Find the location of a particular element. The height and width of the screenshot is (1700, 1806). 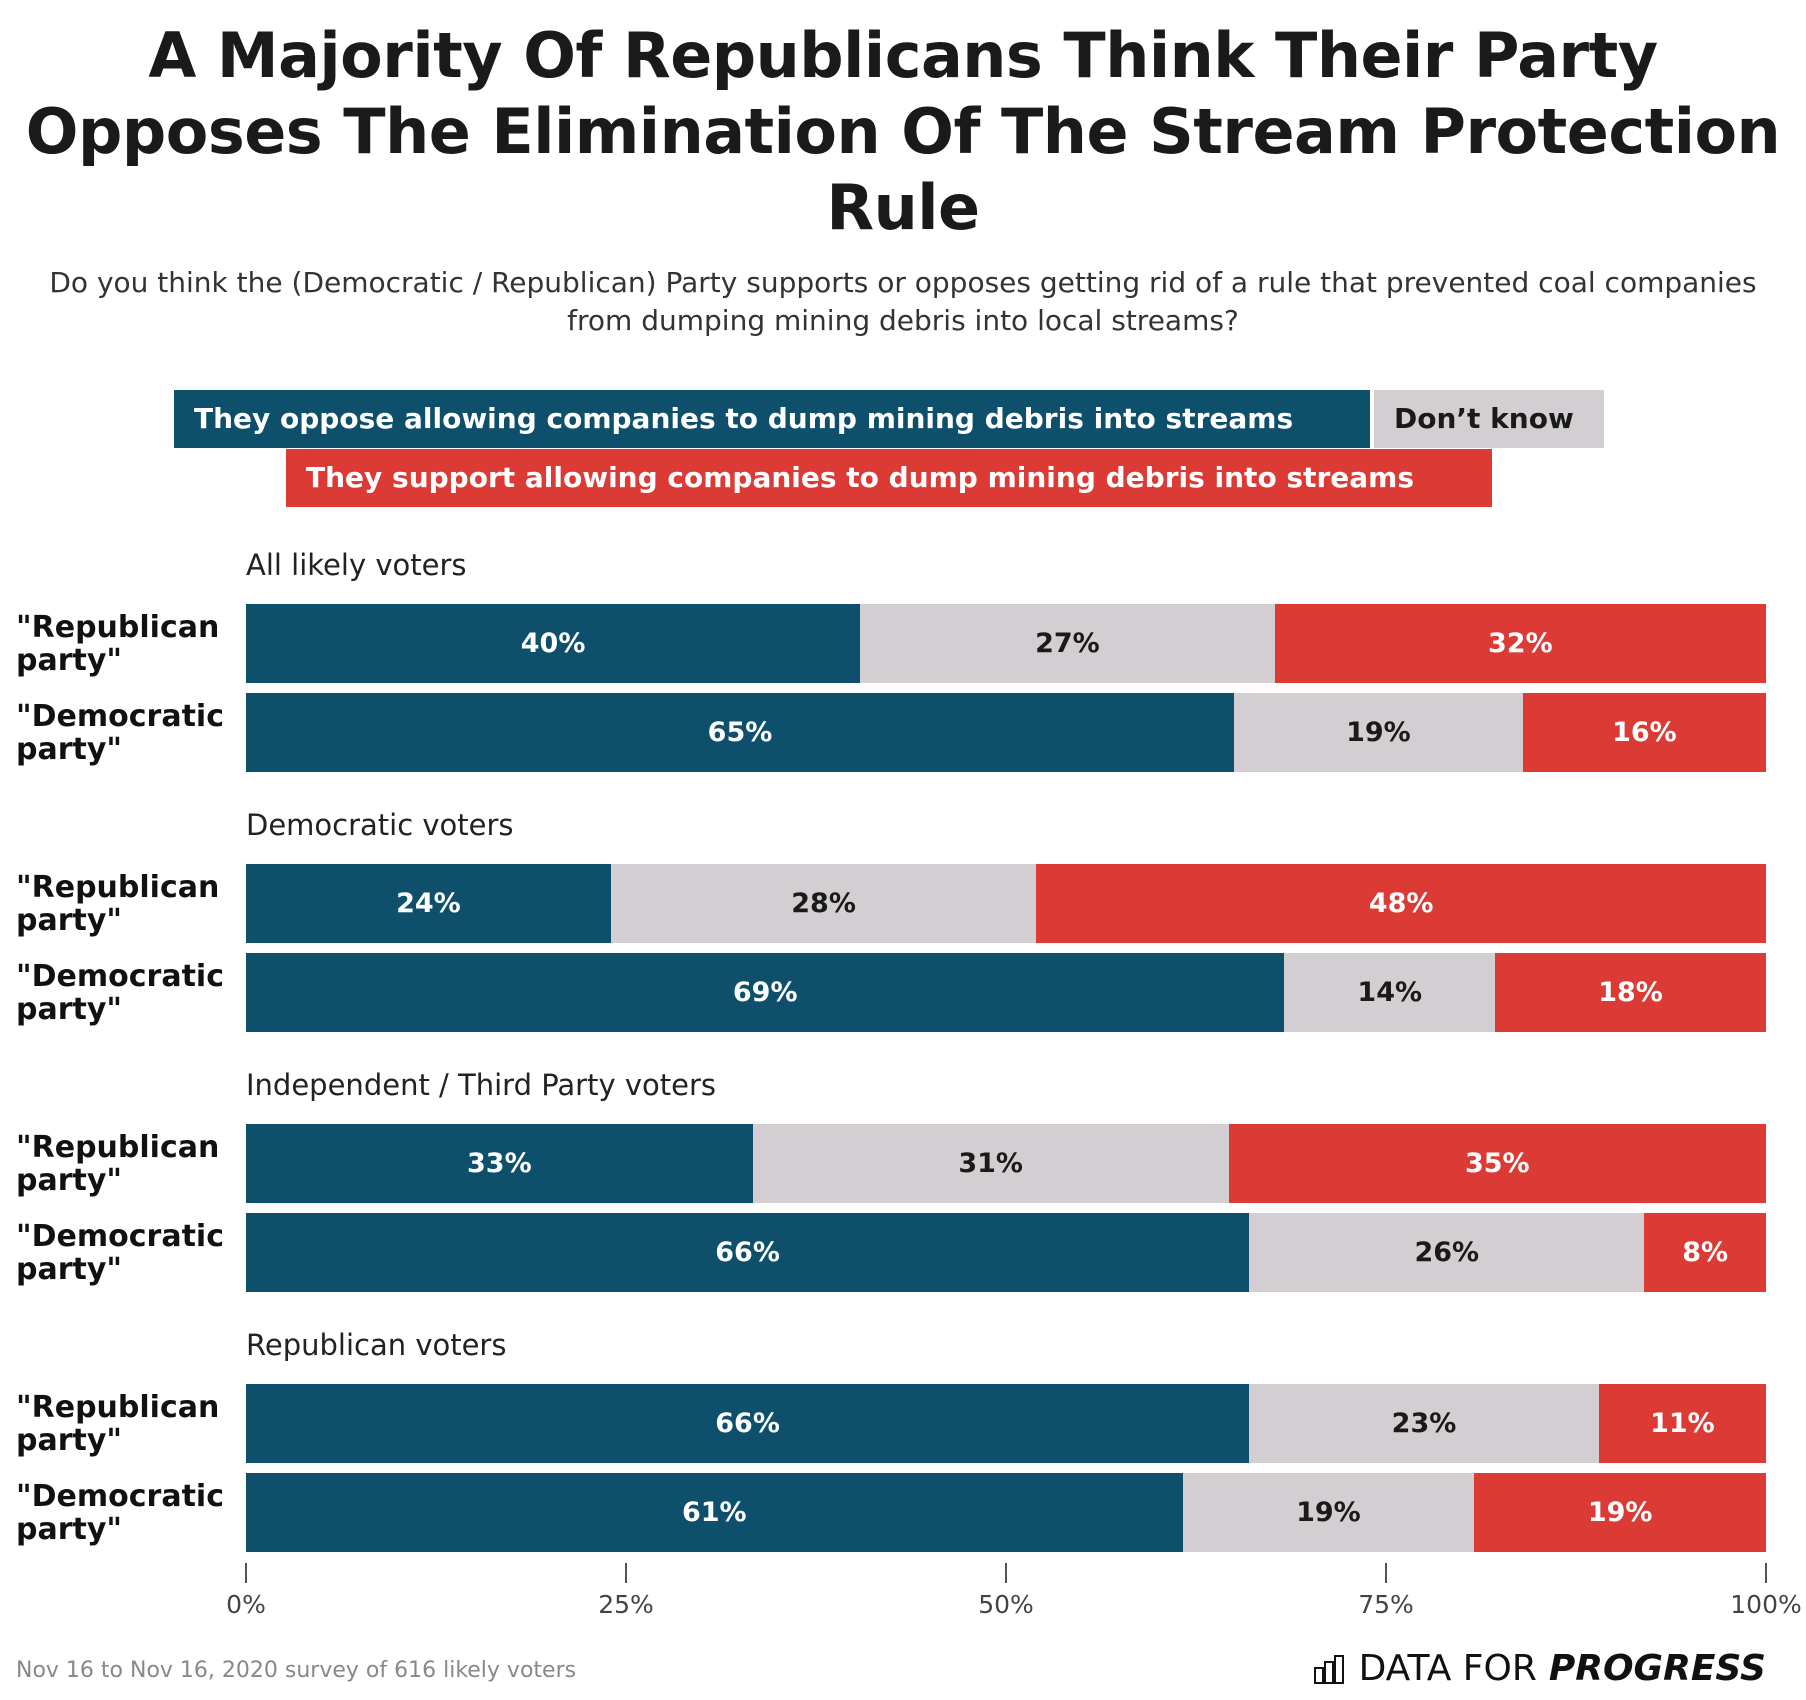

bar-segment: 48% is located at coordinates (1401, 903).